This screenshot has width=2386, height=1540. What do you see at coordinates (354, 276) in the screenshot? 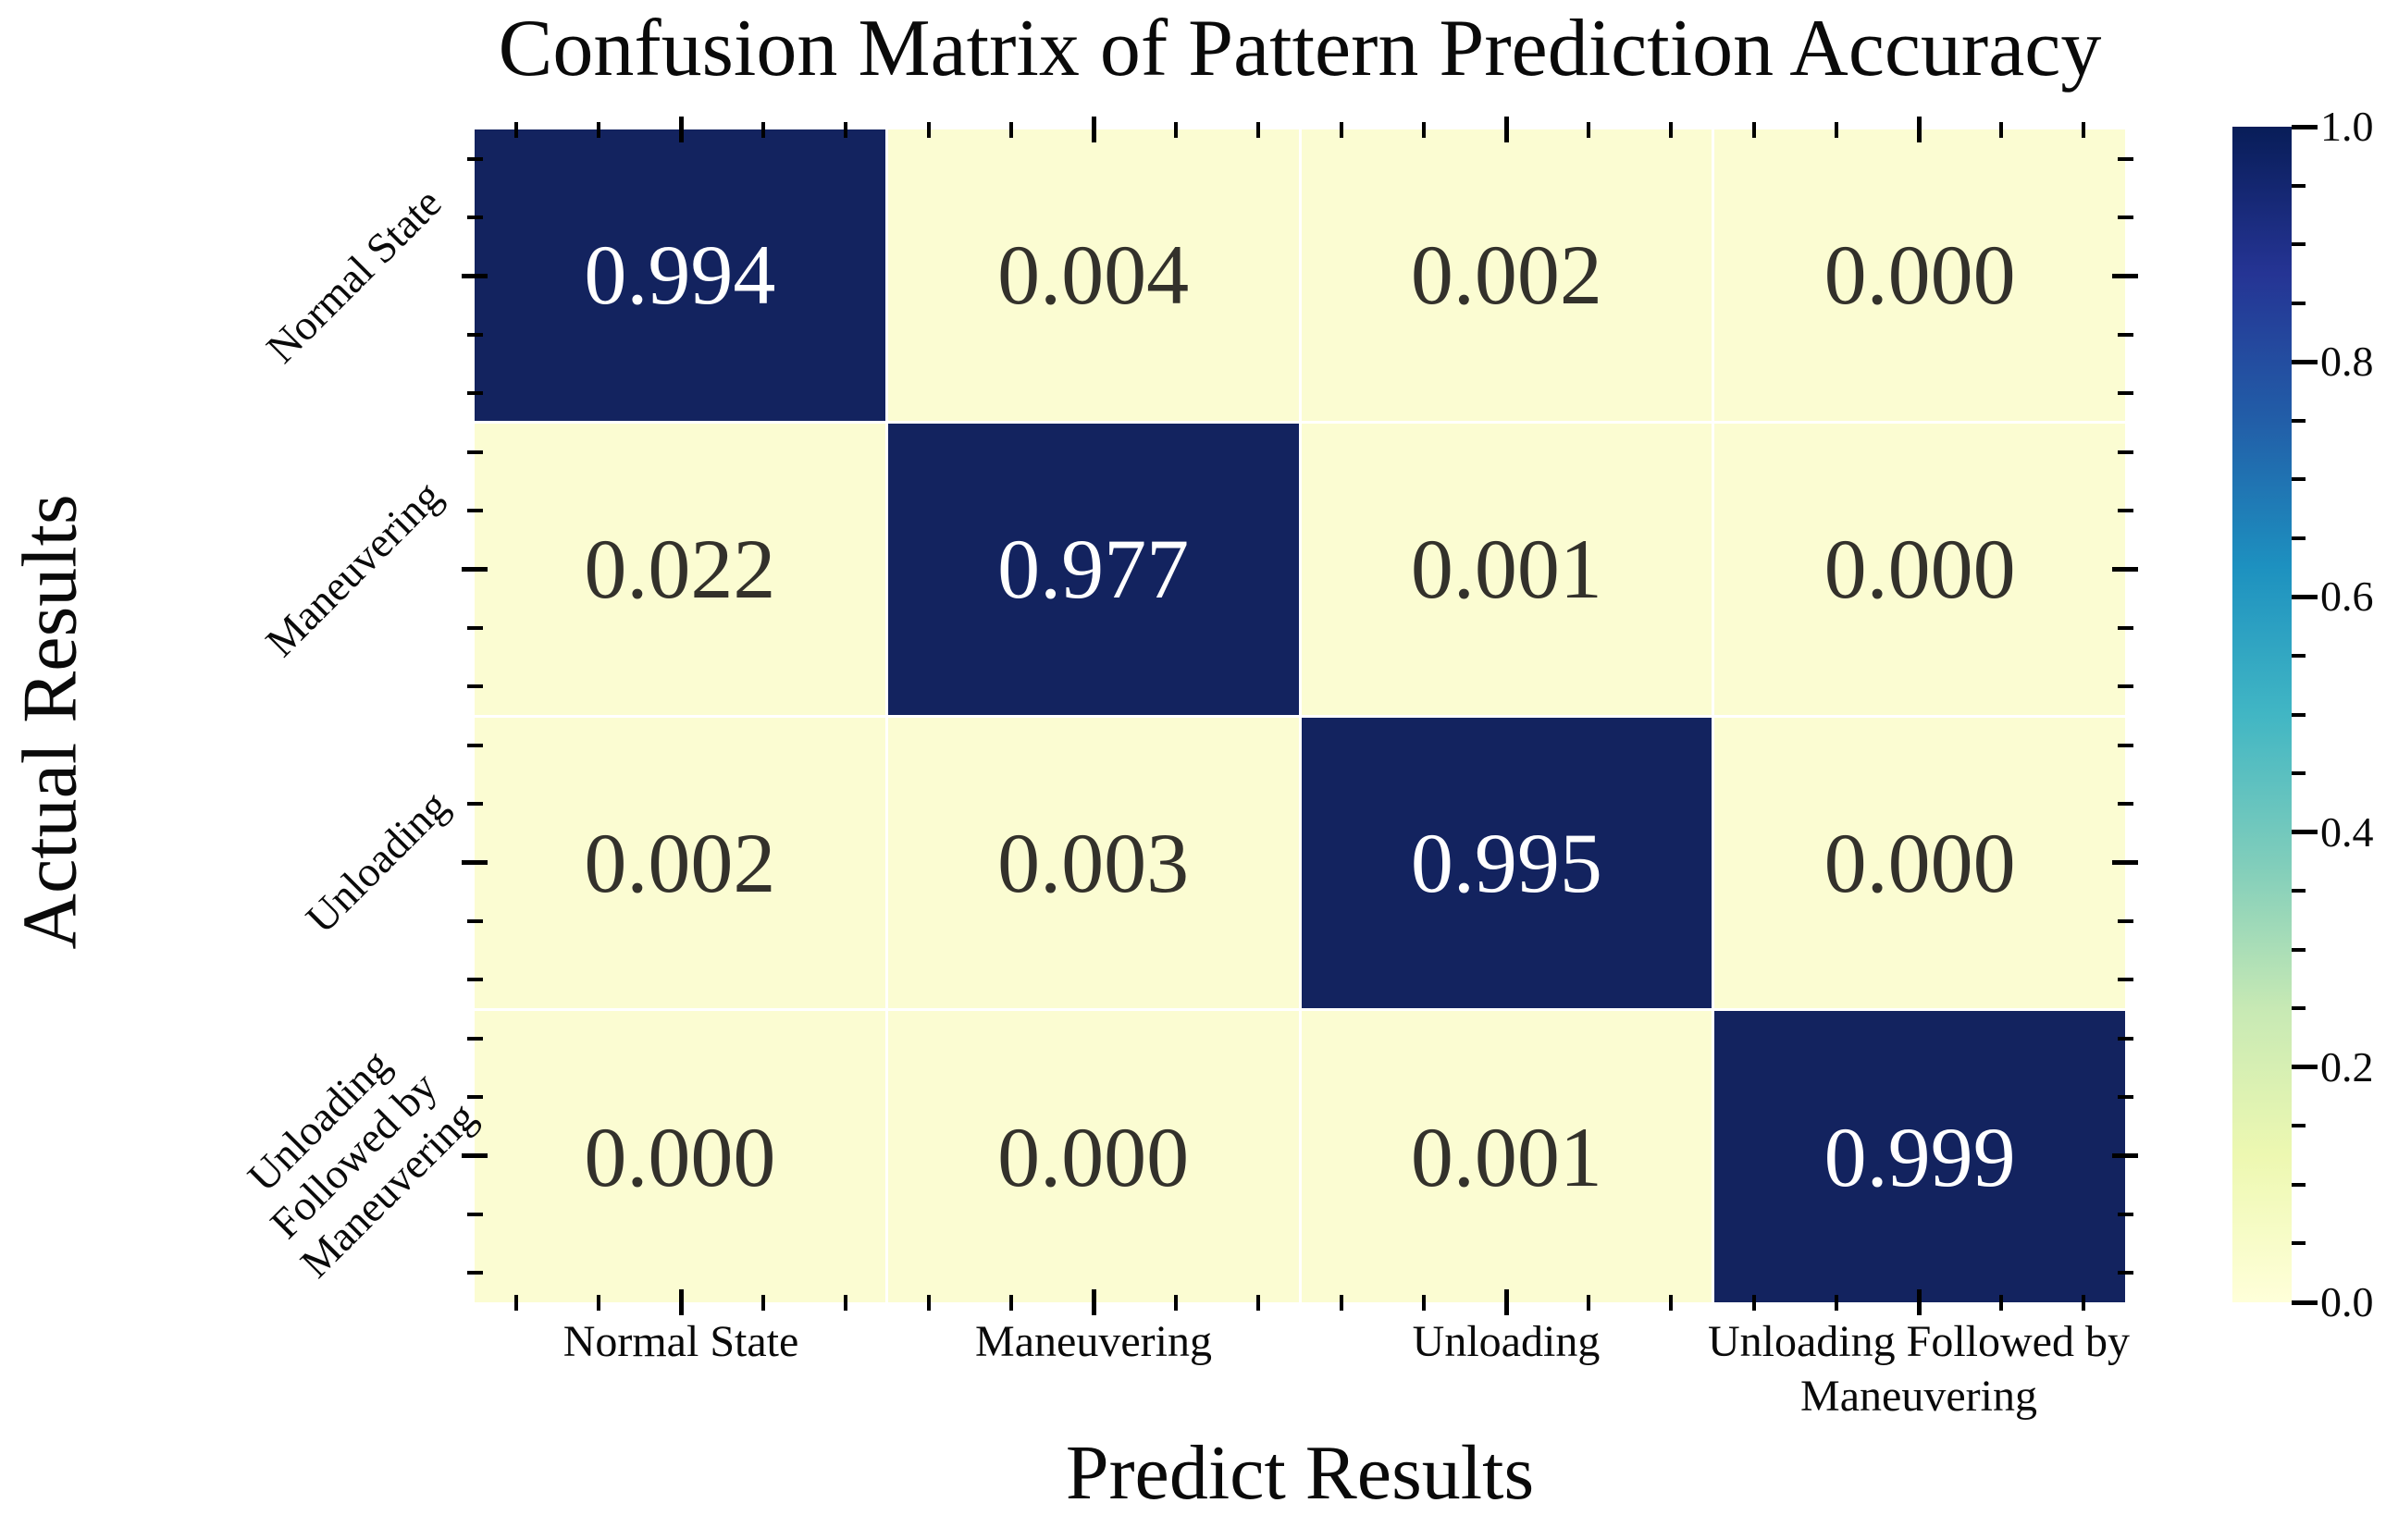
I see `row-label: Normal State` at bounding box center [354, 276].